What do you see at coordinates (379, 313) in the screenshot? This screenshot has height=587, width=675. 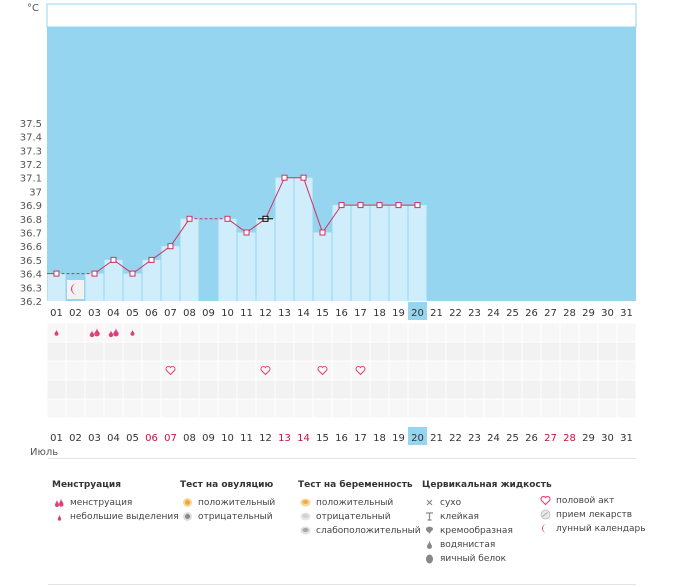 I see `day-label-top: 18` at bounding box center [379, 313].